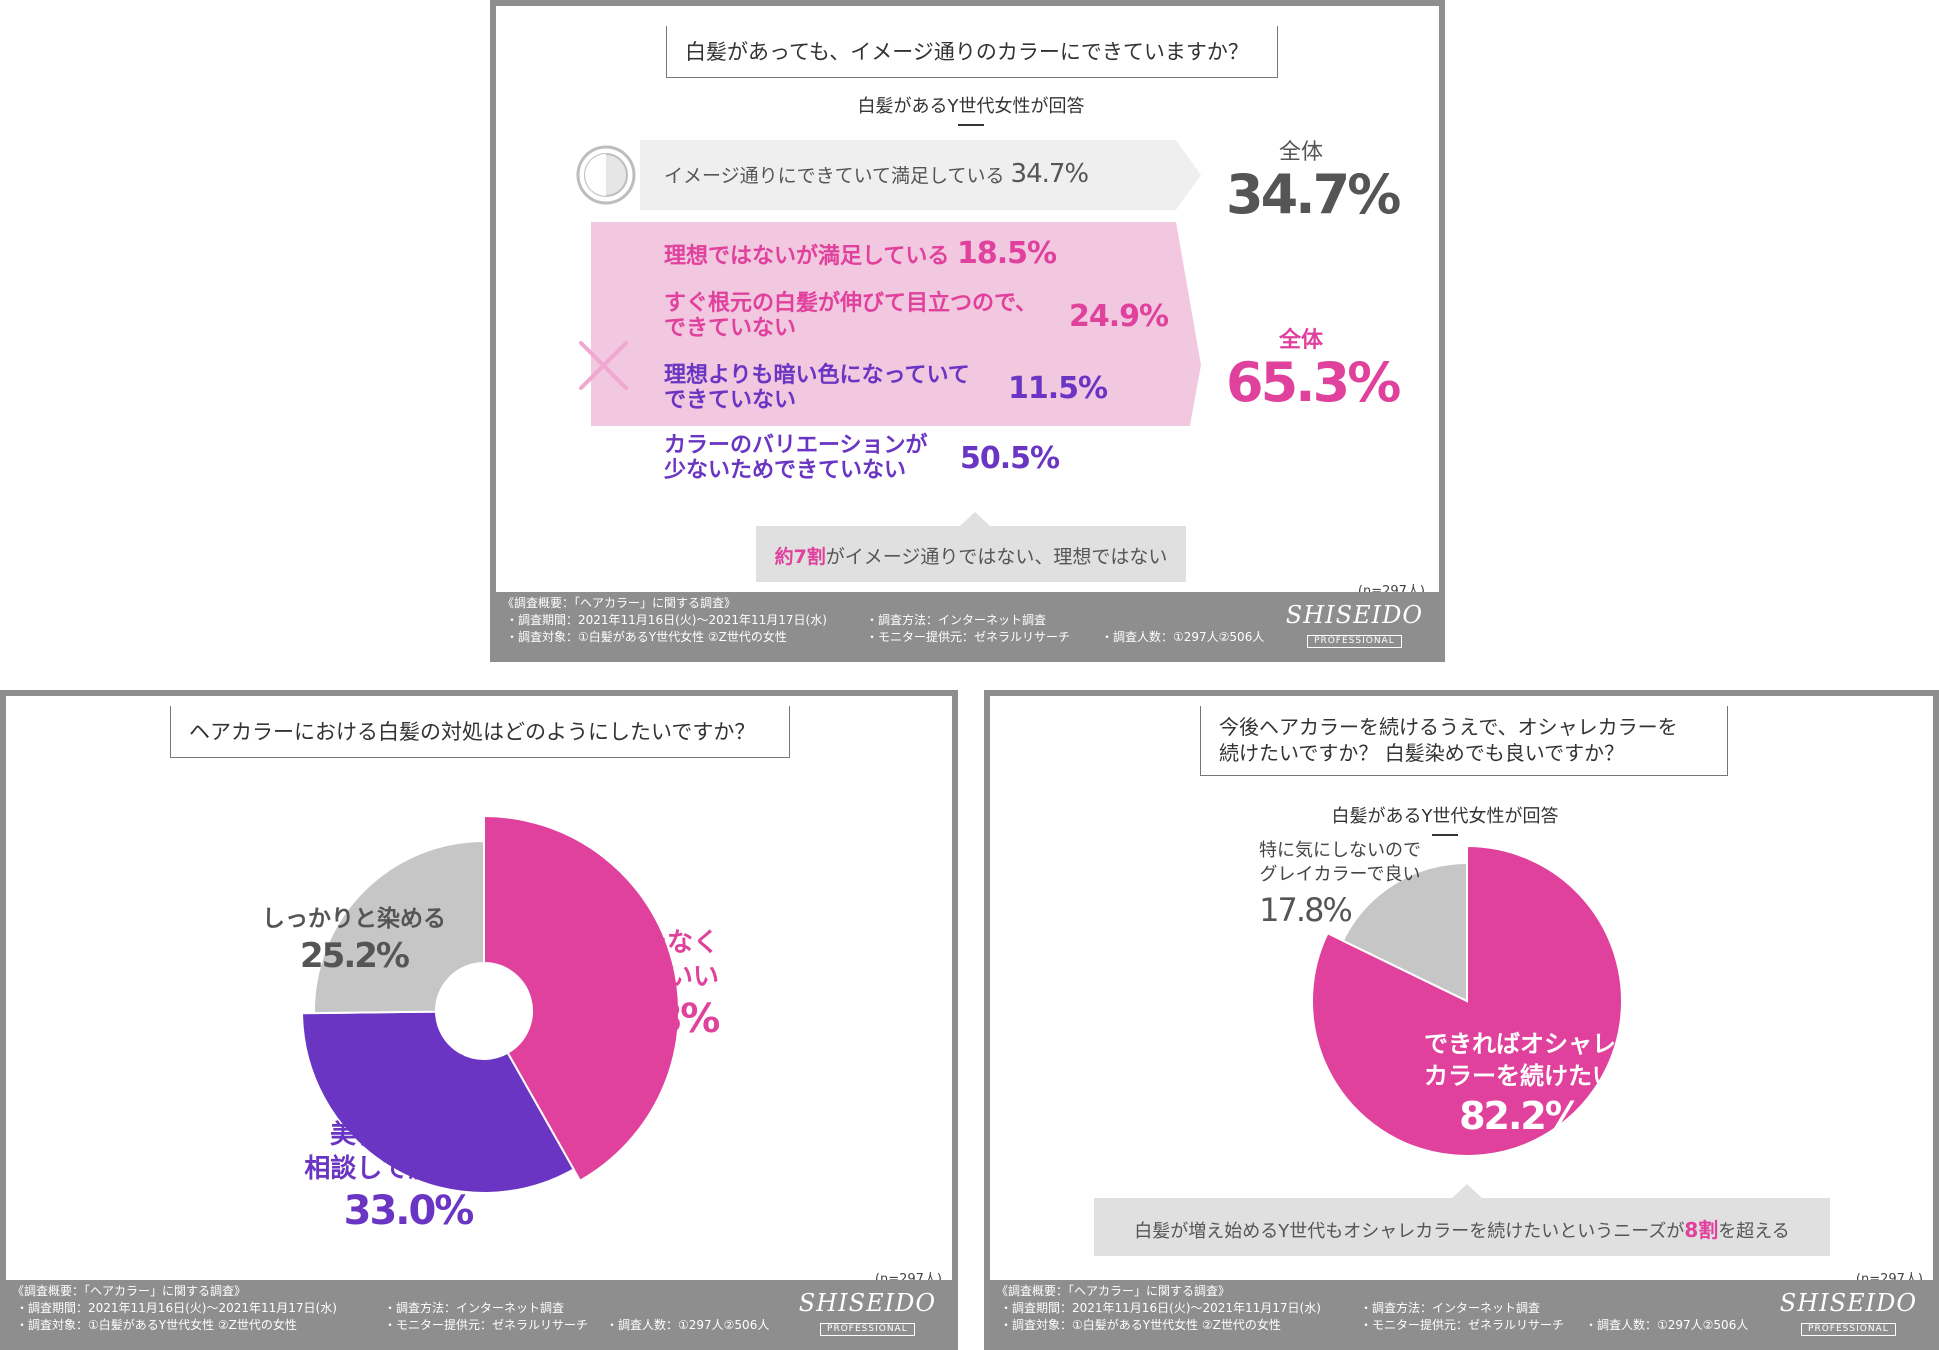  I want to click on row-variation-pct: 50.5%, so click(1010, 458).